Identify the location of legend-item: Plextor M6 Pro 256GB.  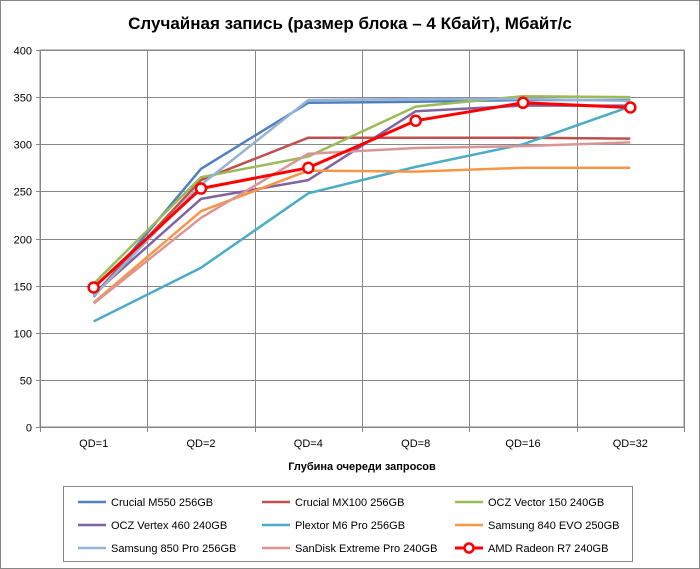
(333, 526).